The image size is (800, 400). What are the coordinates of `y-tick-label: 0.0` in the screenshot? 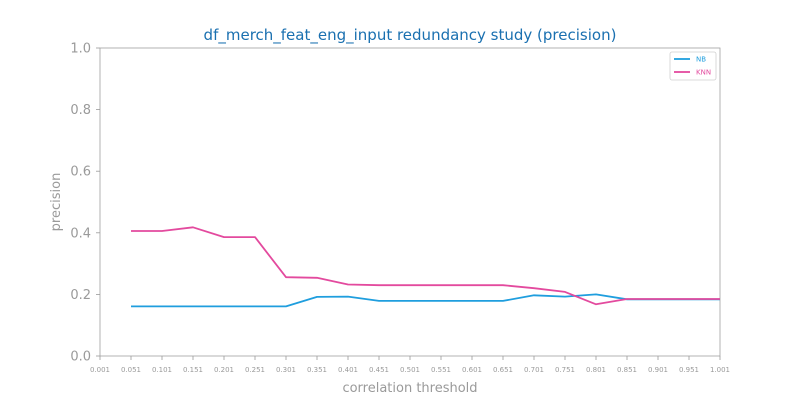 It's located at (80, 357).